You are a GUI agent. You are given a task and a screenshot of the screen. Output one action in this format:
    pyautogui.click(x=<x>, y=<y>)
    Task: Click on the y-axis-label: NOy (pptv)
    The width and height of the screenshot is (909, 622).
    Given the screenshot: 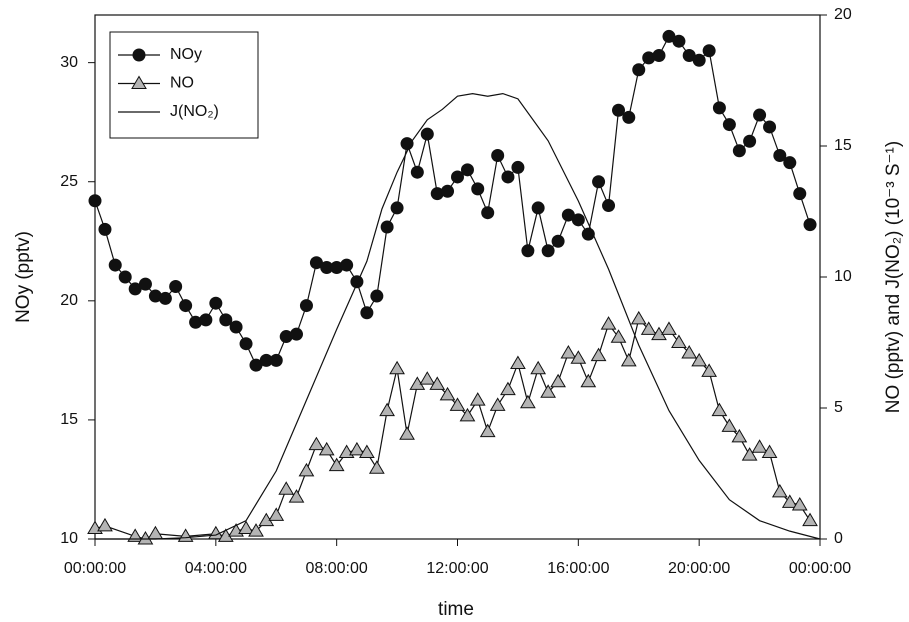 What is the action you would take?
    pyautogui.click(x=23, y=277)
    